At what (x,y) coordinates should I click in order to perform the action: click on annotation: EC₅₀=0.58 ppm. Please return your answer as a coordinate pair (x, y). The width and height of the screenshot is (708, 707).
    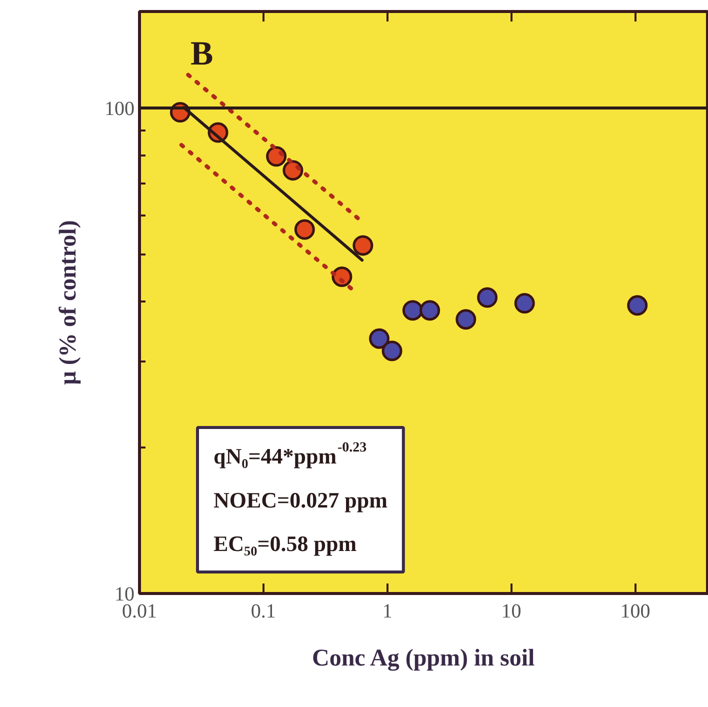
    Looking at the image, I should click on (285, 543).